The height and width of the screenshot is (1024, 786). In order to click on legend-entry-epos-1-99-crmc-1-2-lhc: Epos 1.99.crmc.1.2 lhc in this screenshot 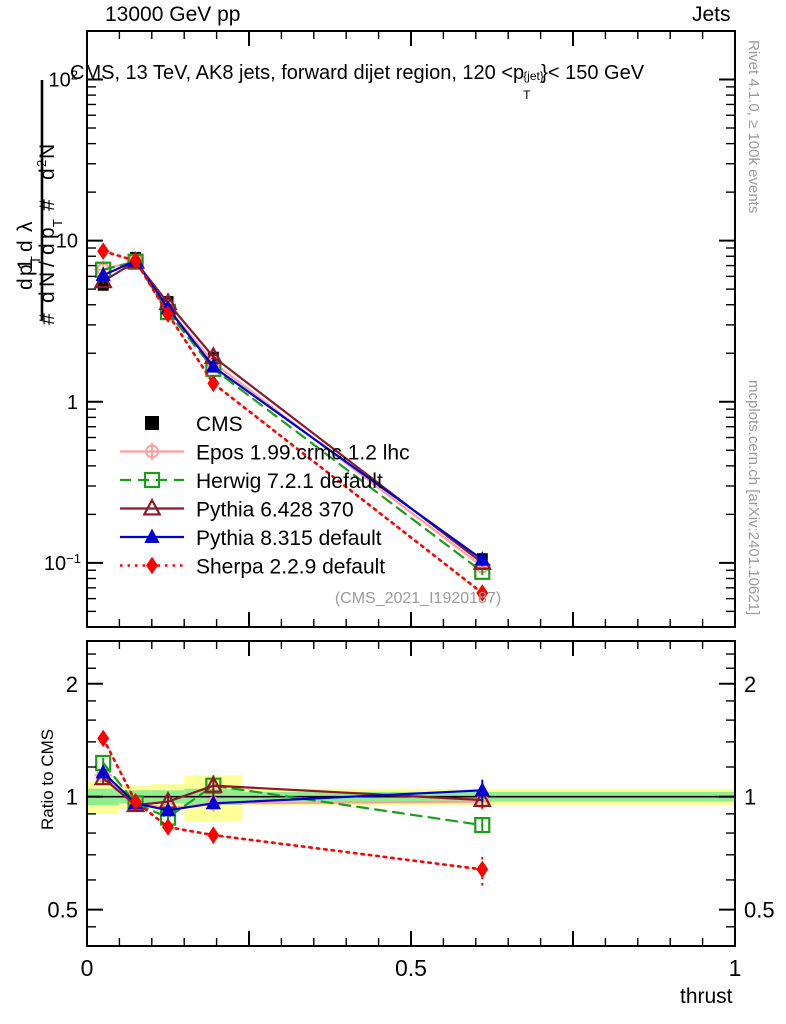, I will do `click(265, 453)`.